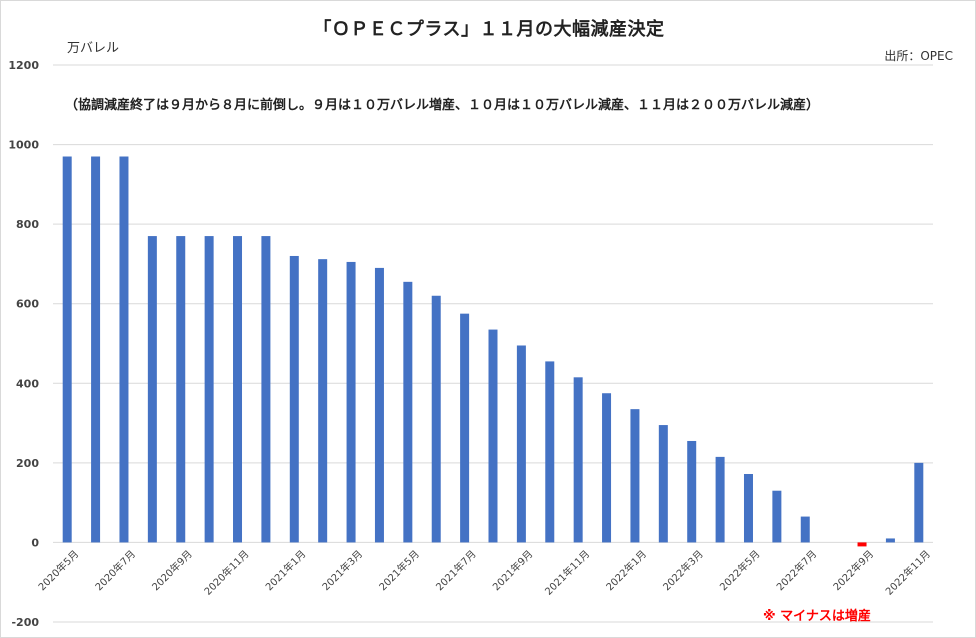 The image size is (976, 638). I want to click on x-tick-label: 2022年5月, so click(740, 570).